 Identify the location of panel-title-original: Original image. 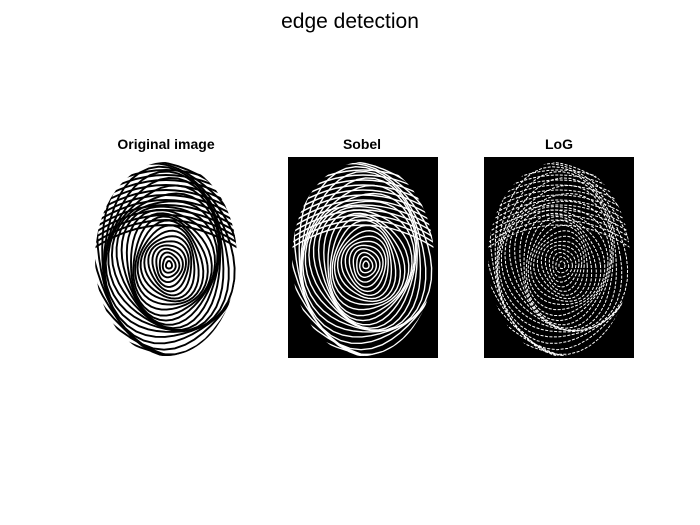
(166, 144).